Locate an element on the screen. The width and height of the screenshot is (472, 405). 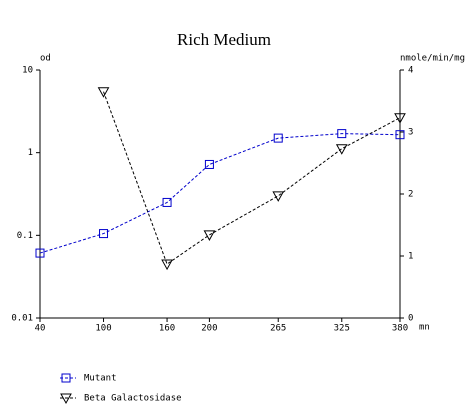
y-tick-label: 1 is located at coordinates (30, 153).